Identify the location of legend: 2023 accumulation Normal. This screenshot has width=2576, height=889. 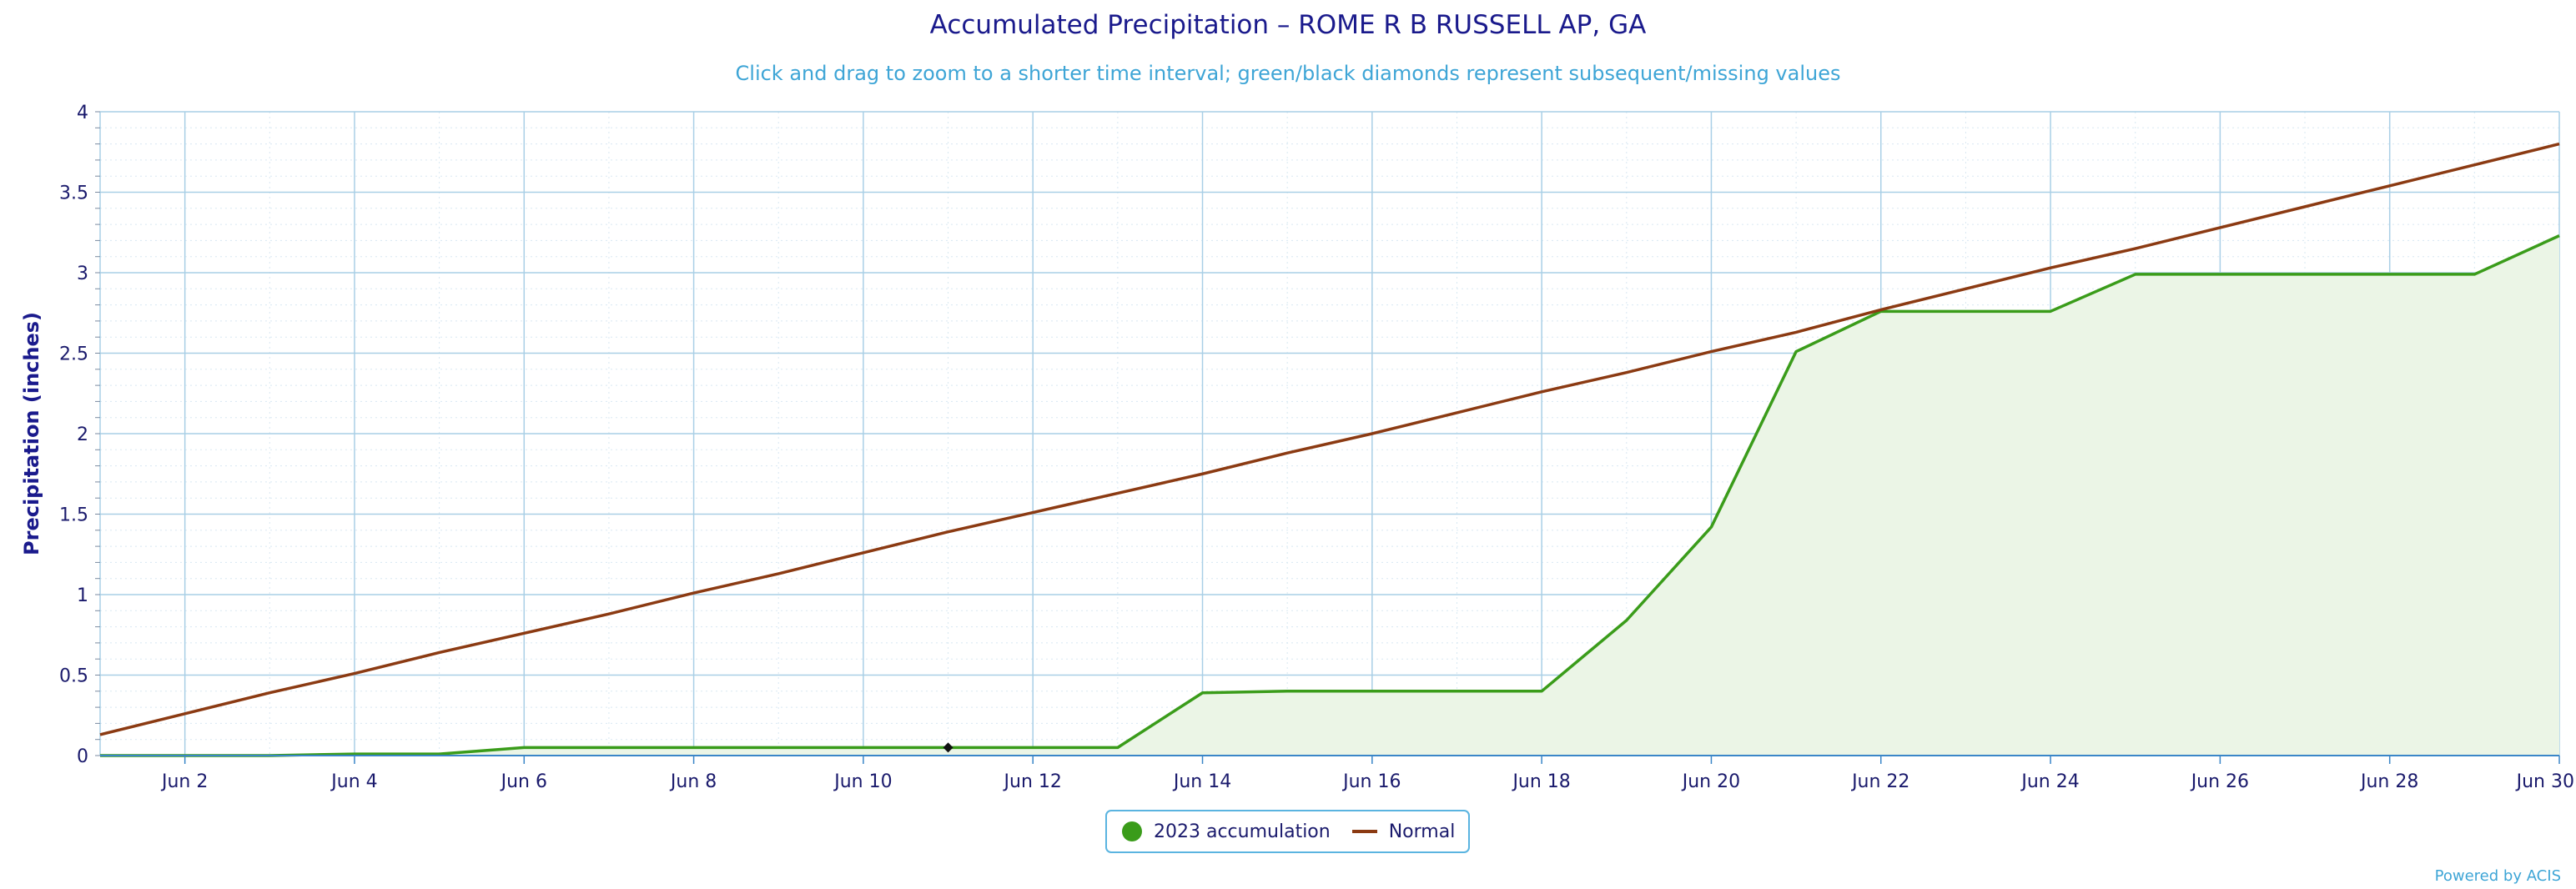
(1287, 831).